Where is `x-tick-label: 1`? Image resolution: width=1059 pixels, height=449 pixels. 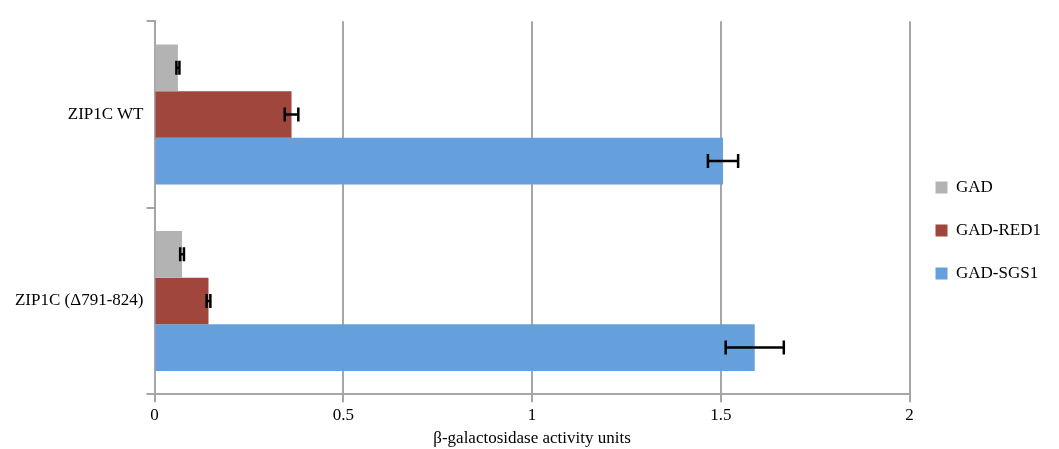 x-tick-label: 1 is located at coordinates (532, 414).